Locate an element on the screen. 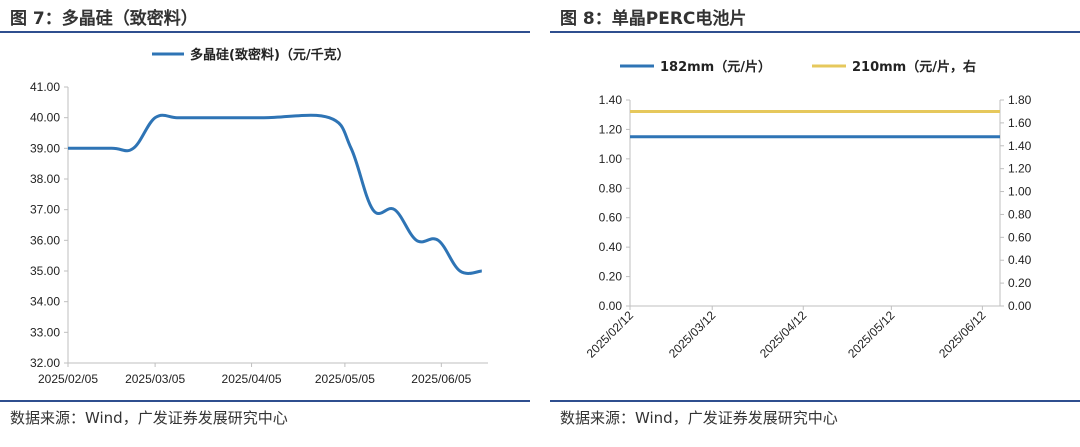 The height and width of the screenshot is (447, 1080). legend: 多晶硅(致密料)（元/千克） is located at coordinates (251, 55).